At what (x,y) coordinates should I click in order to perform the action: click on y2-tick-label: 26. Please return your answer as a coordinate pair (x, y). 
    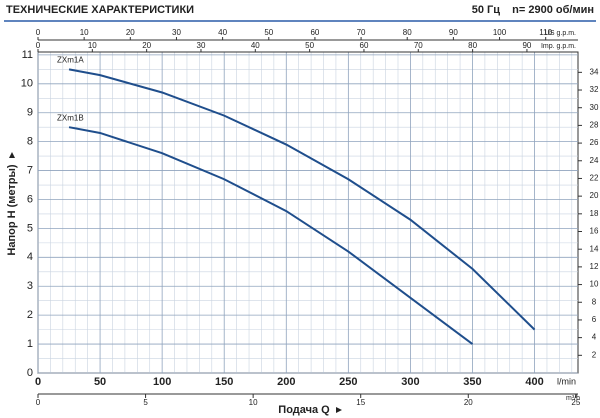
    Looking at the image, I should click on (594, 142).